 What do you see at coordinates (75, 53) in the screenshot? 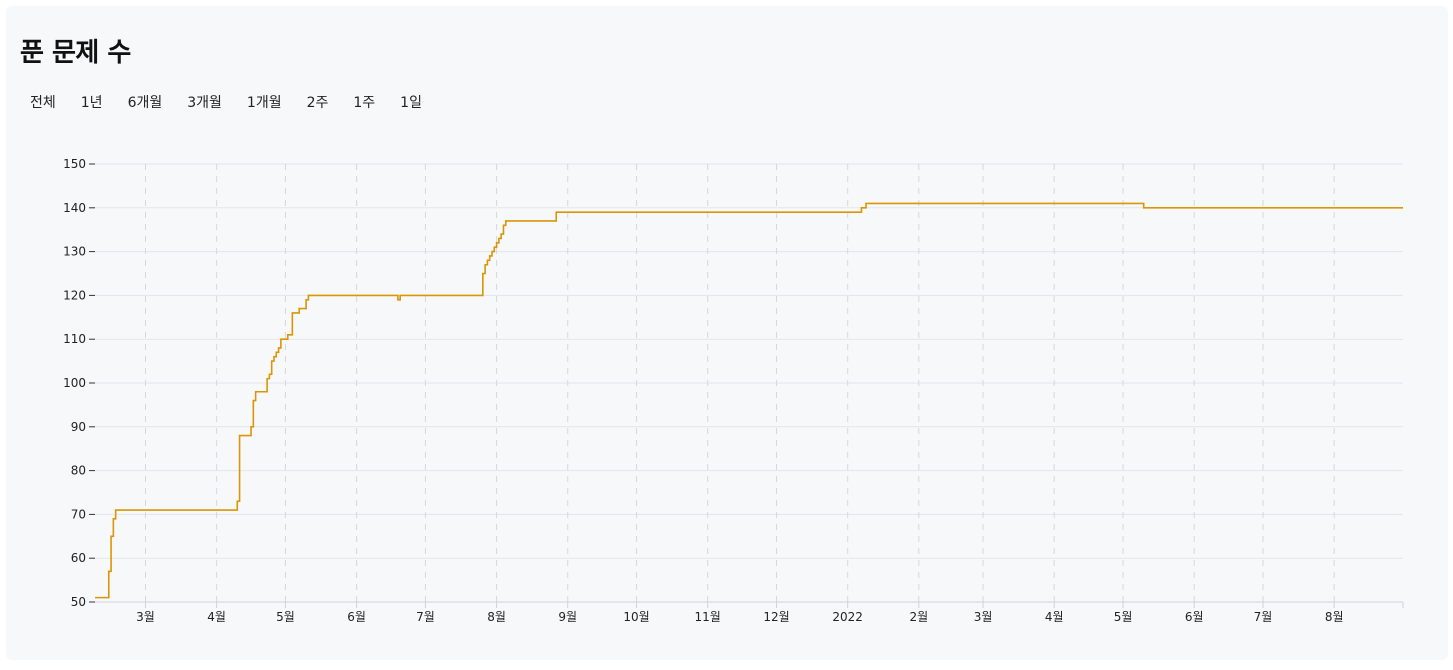
I see `card-title: 푼 문제 수` at bounding box center [75, 53].